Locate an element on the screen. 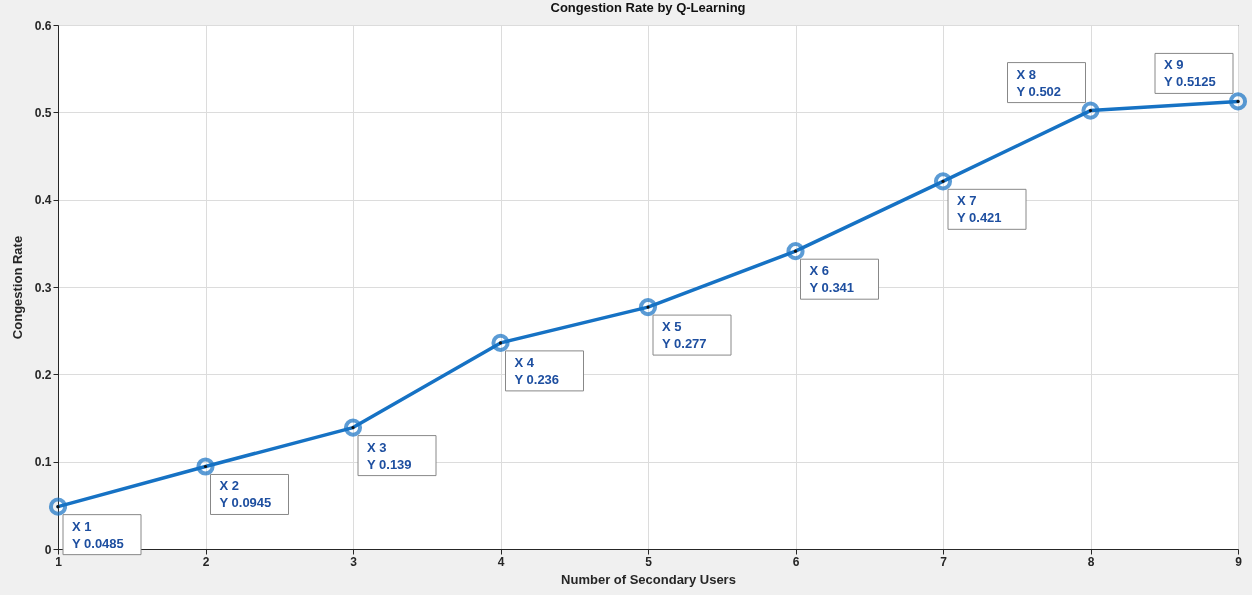 Image resolution: width=1252 pixels, height=595 pixels. annotation: X 6 Y 0.341 is located at coordinates (832, 279).